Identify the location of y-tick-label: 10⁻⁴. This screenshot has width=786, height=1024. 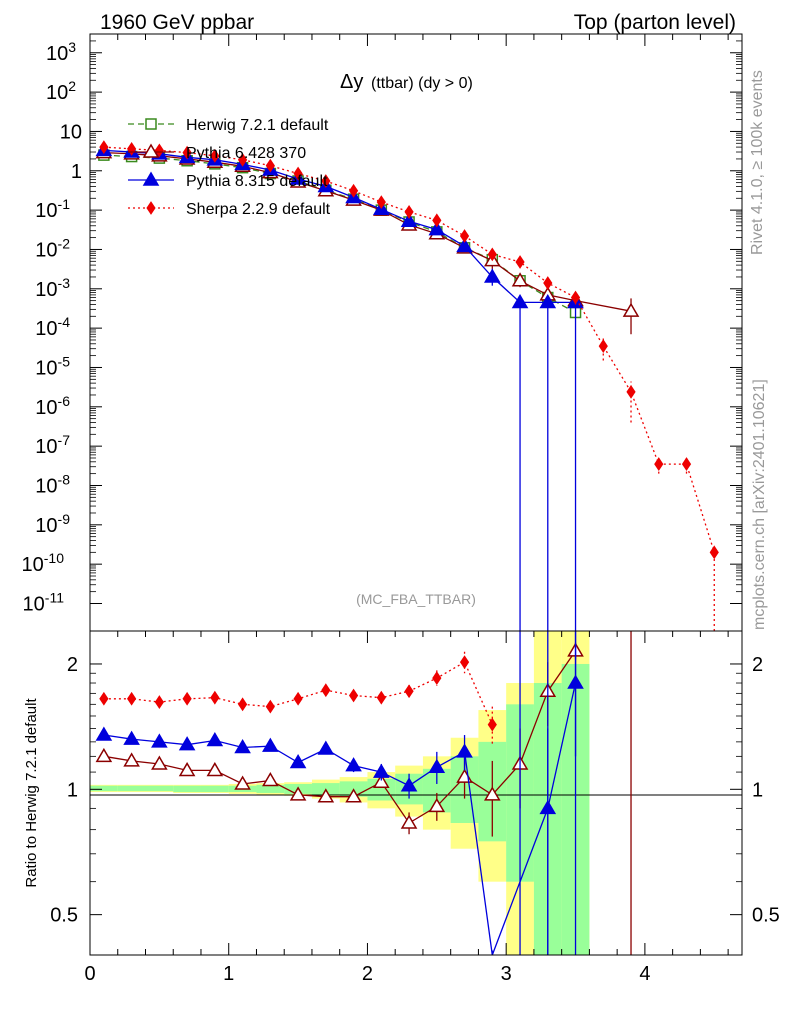
(52, 327).